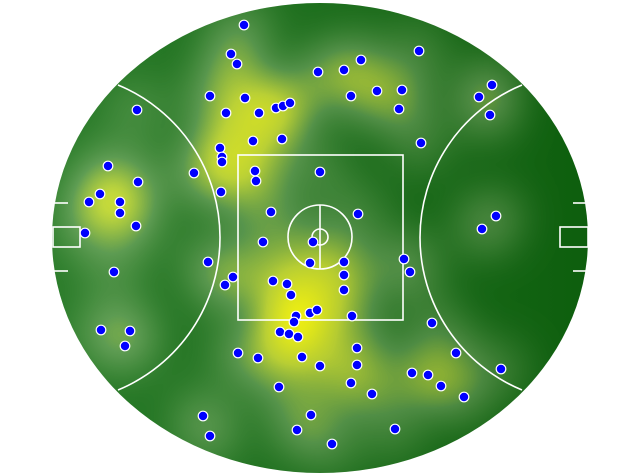 This screenshot has height=476, width=640. Describe the element at coordinates (574, 237) in the screenshot. I see `right-goal-square` at that location.